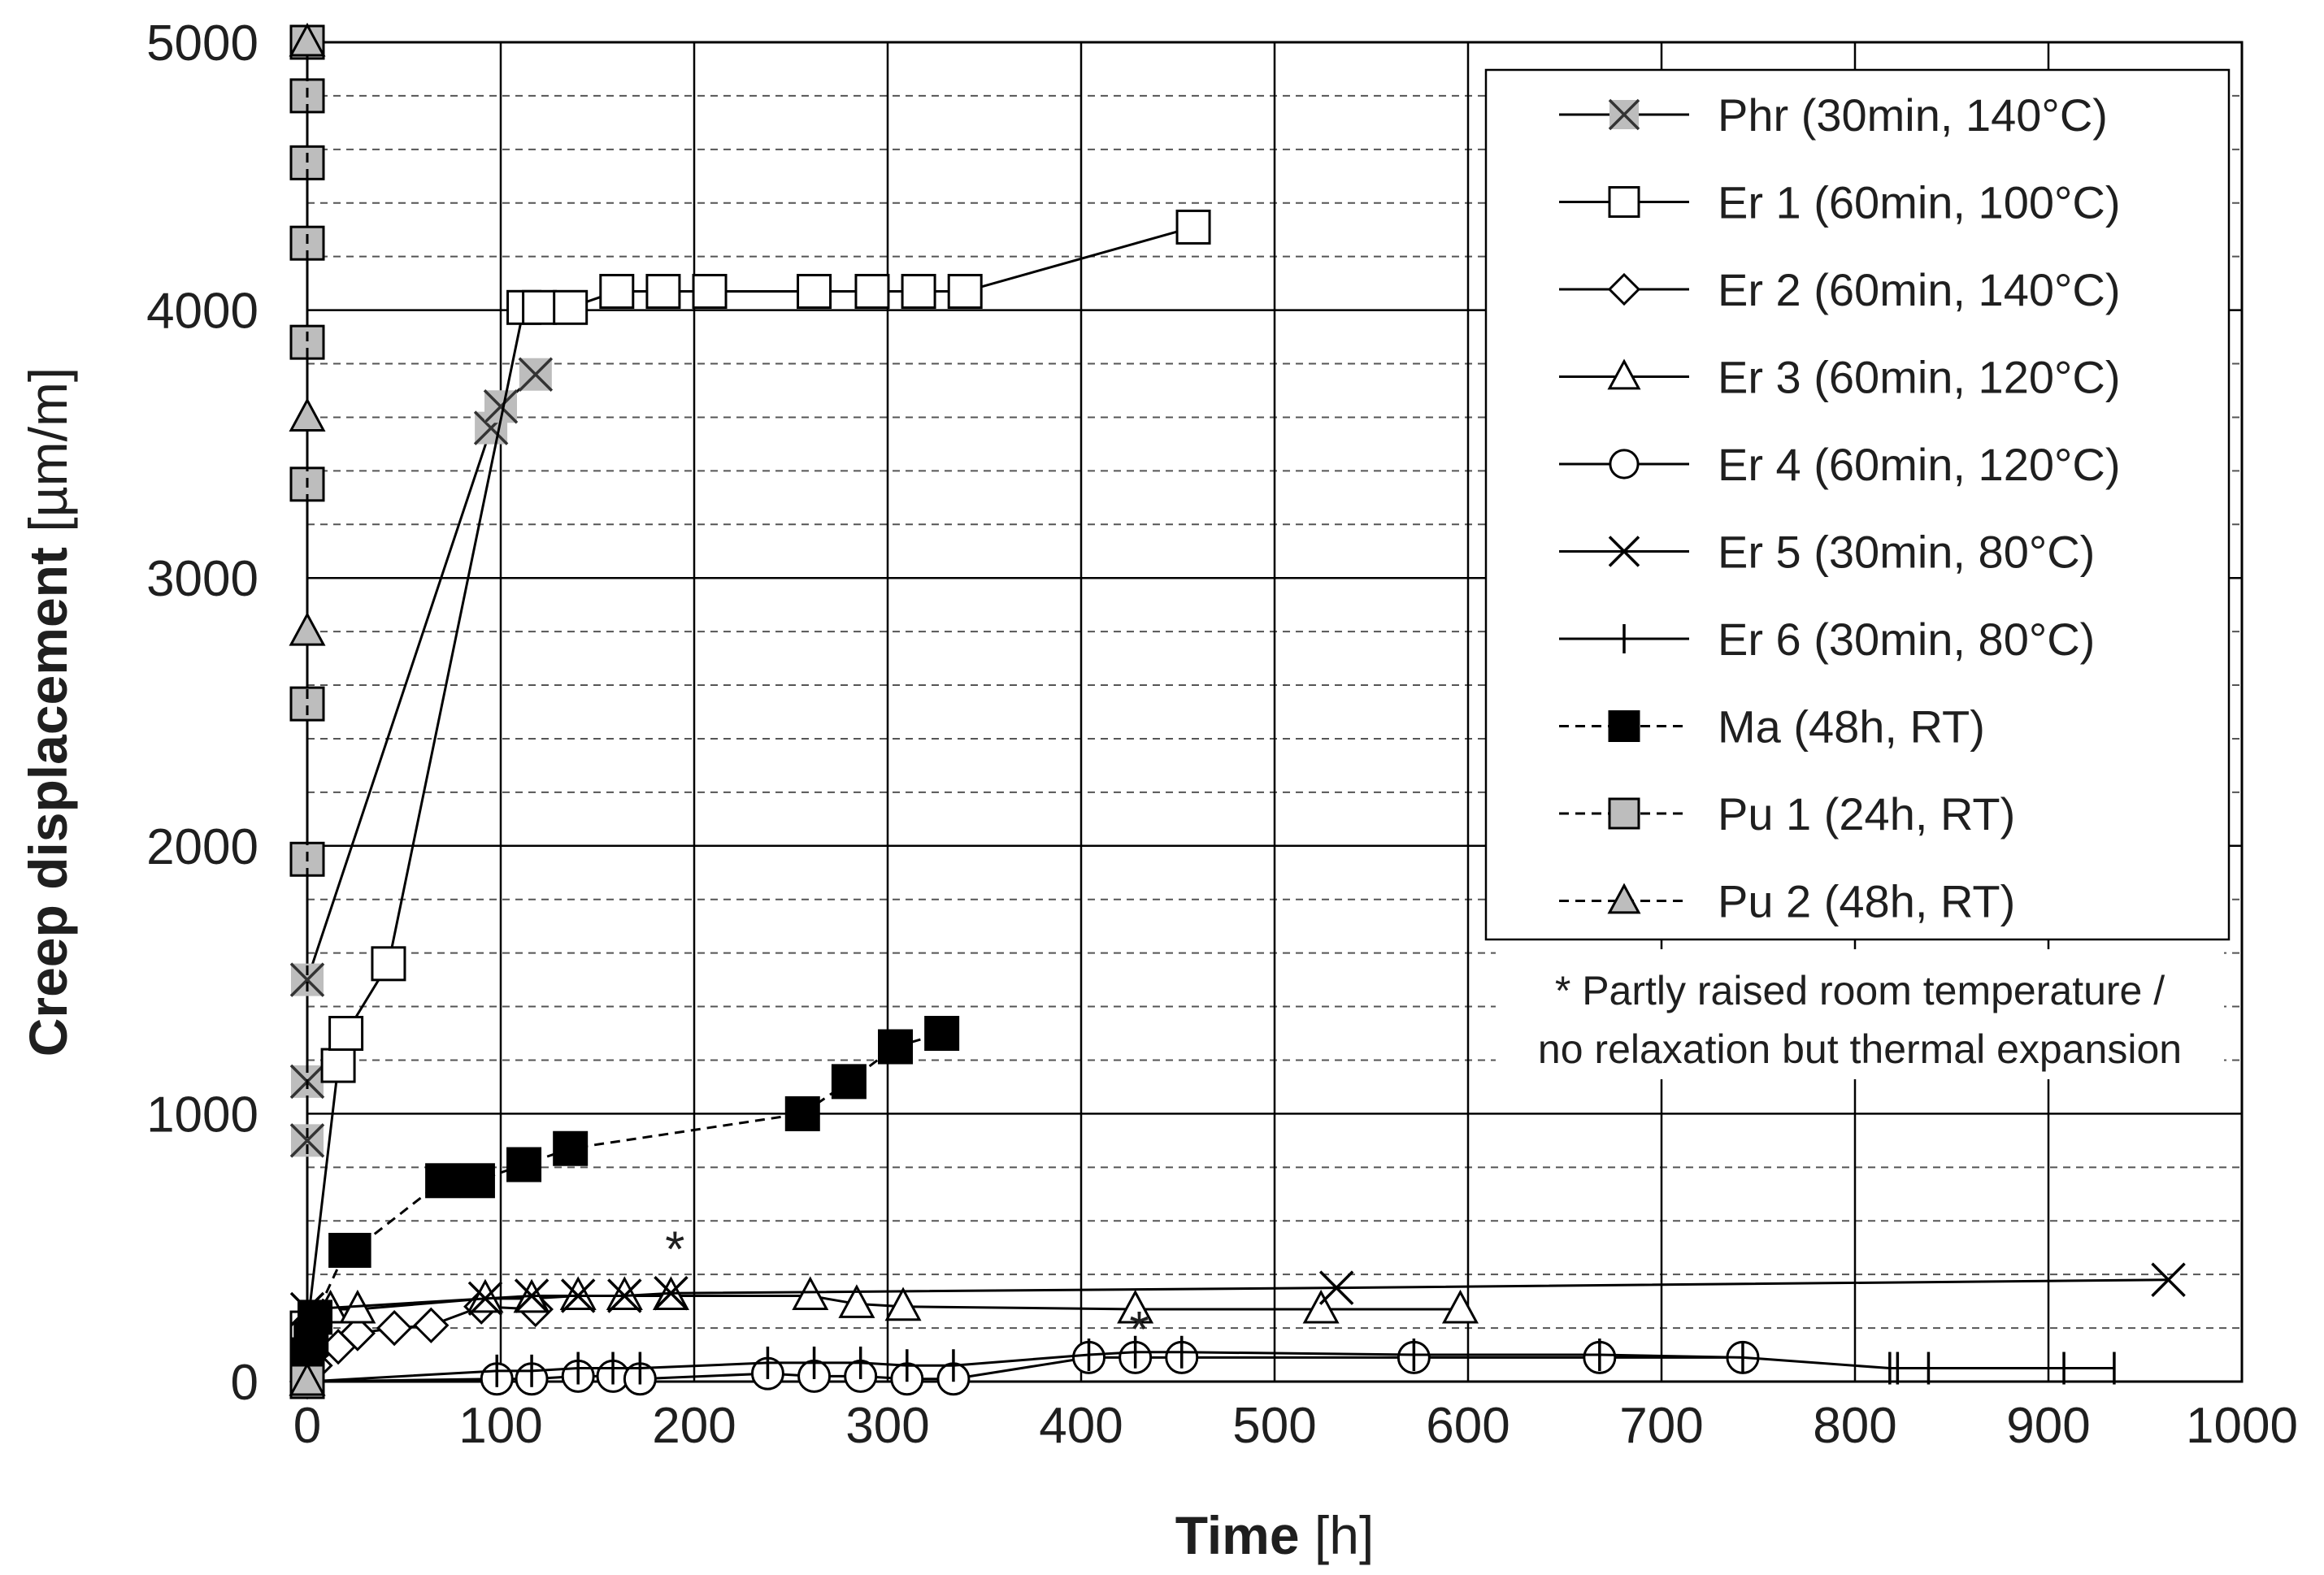 The width and height of the screenshot is (2324, 1575). I want to click on x-axis-title: Time [h], so click(1275, 1535).